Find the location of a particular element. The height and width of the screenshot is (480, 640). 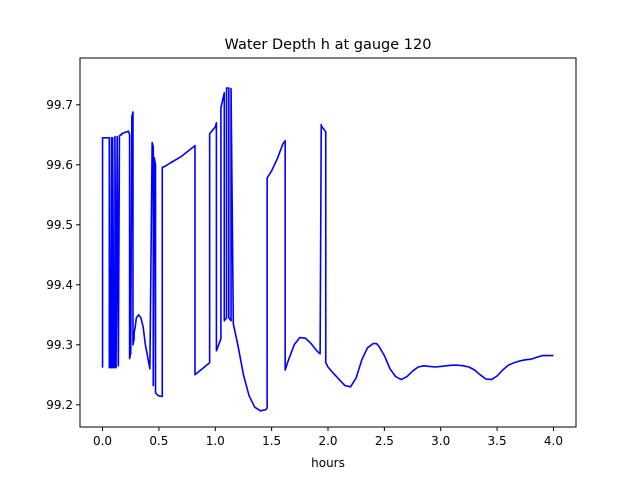

chart-title: Water Depth h at gauge 120 is located at coordinates (328, 45).